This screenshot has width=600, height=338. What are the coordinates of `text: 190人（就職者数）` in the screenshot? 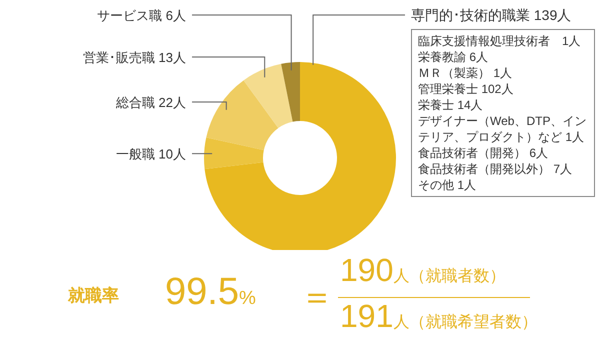 It's located at (423, 270).